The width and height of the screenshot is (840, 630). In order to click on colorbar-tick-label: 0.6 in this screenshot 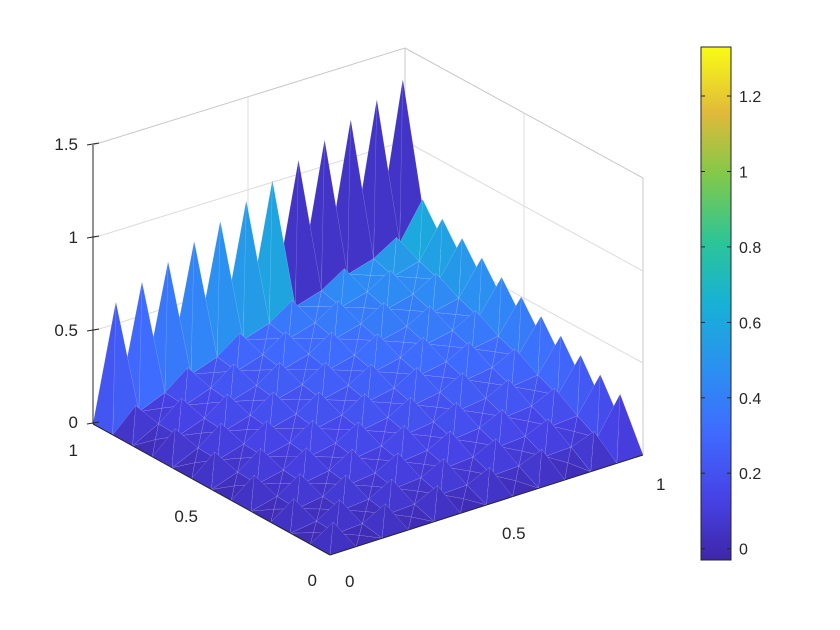, I will do `click(750, 323)`.